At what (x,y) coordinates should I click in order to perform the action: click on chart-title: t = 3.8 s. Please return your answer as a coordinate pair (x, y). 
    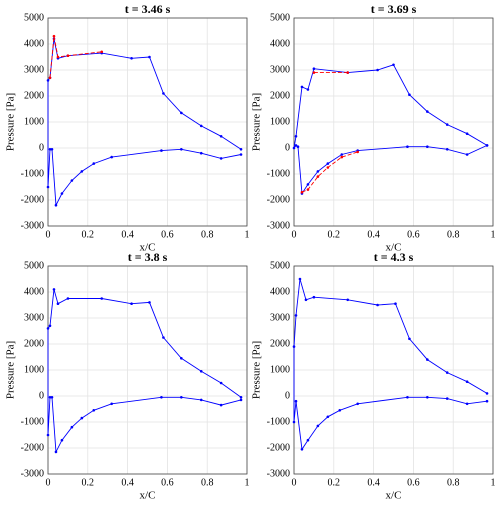
    Looking at the image, I should click on (148, 257).